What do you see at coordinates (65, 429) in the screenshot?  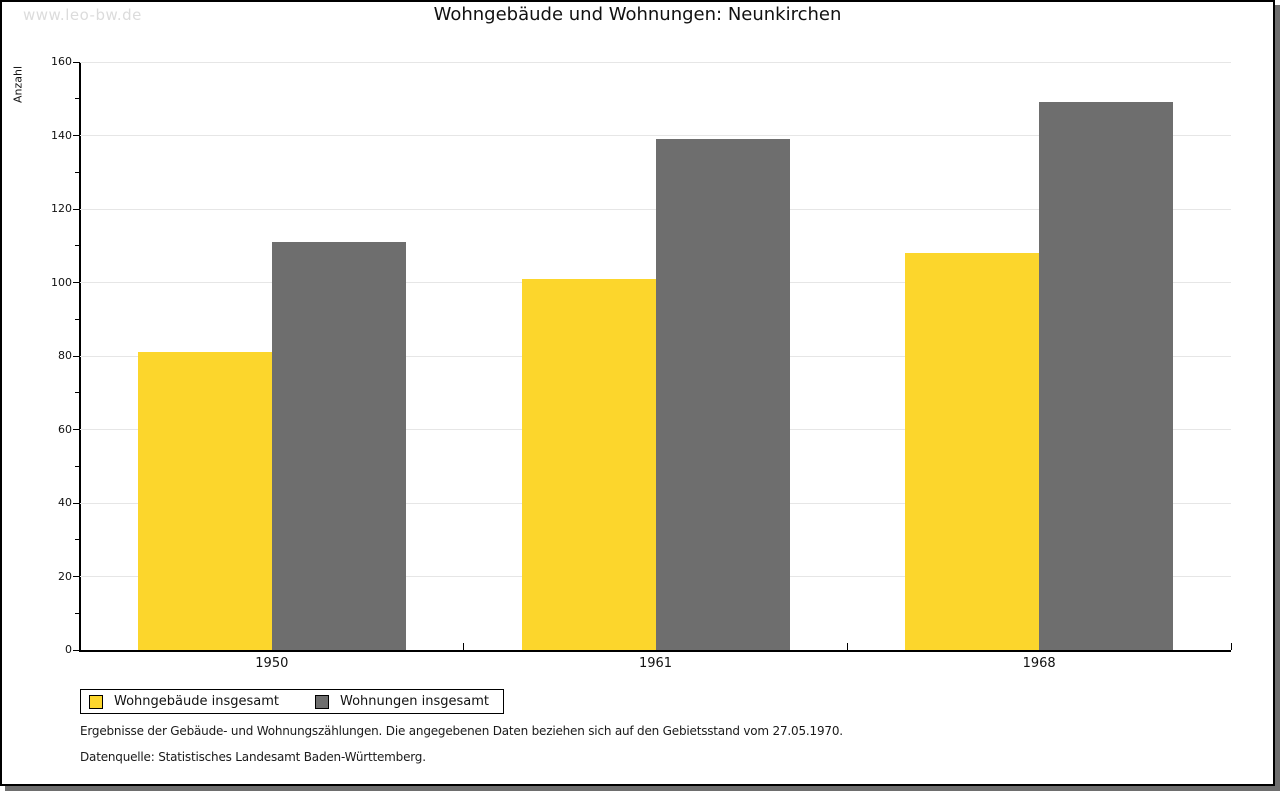 I see `y-tick-label: 60` at bounding box center [65, 429].